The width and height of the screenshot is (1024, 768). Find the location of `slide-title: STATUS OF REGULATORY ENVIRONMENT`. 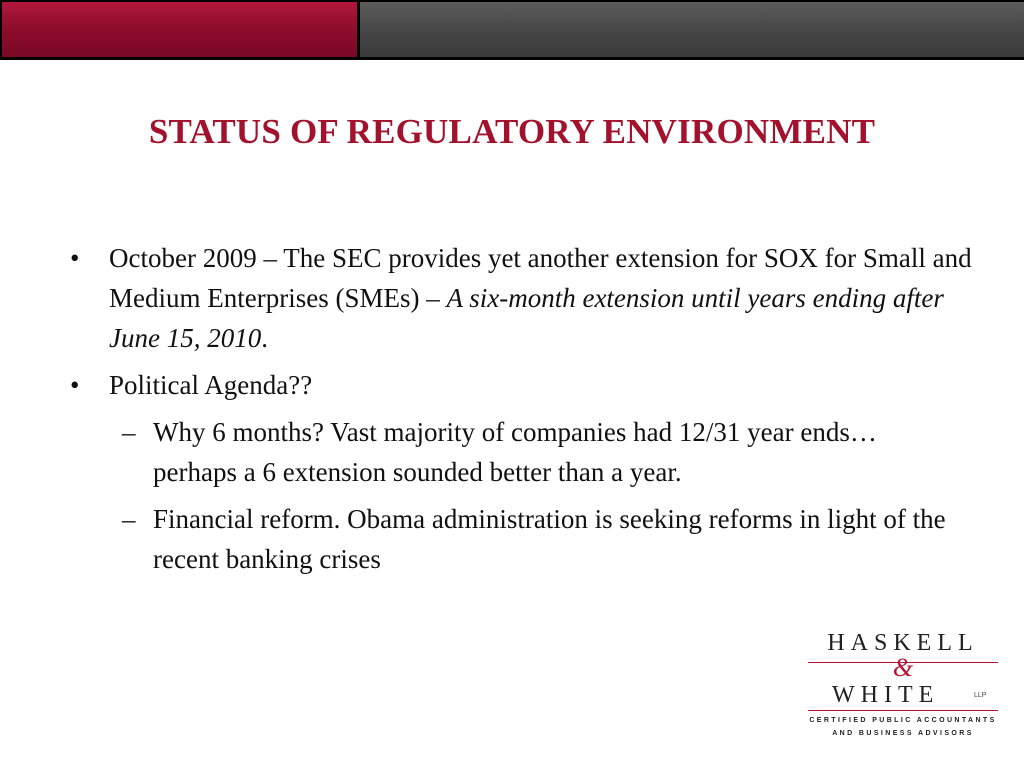

slide-title: STATUS OF REGULATORY ENVIRONMENT is located at coordinates (512, 131).